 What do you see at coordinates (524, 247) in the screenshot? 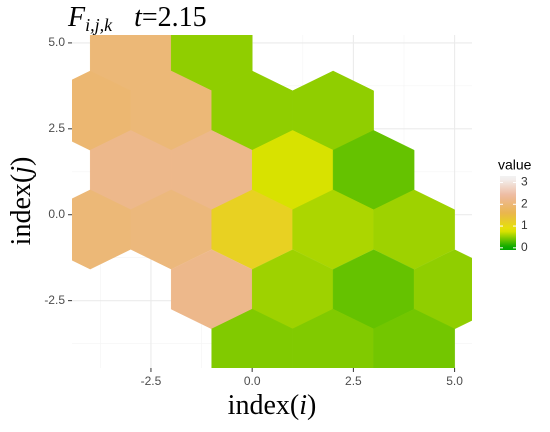
I see `legend-tick-label: 0` at bounding box center [524, 247].